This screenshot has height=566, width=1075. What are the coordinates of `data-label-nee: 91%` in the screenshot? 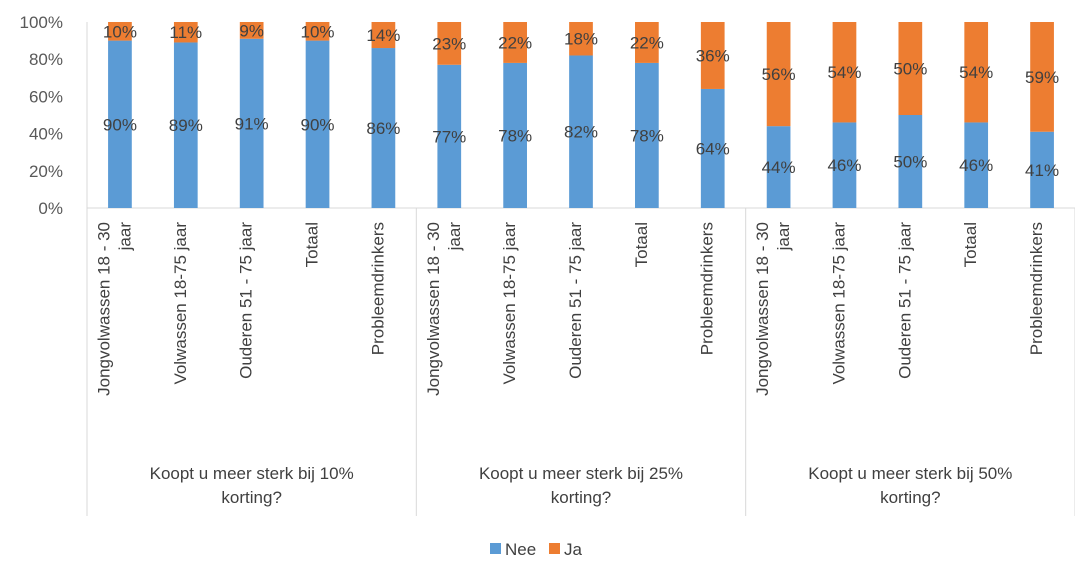 It's located at (252, 123).